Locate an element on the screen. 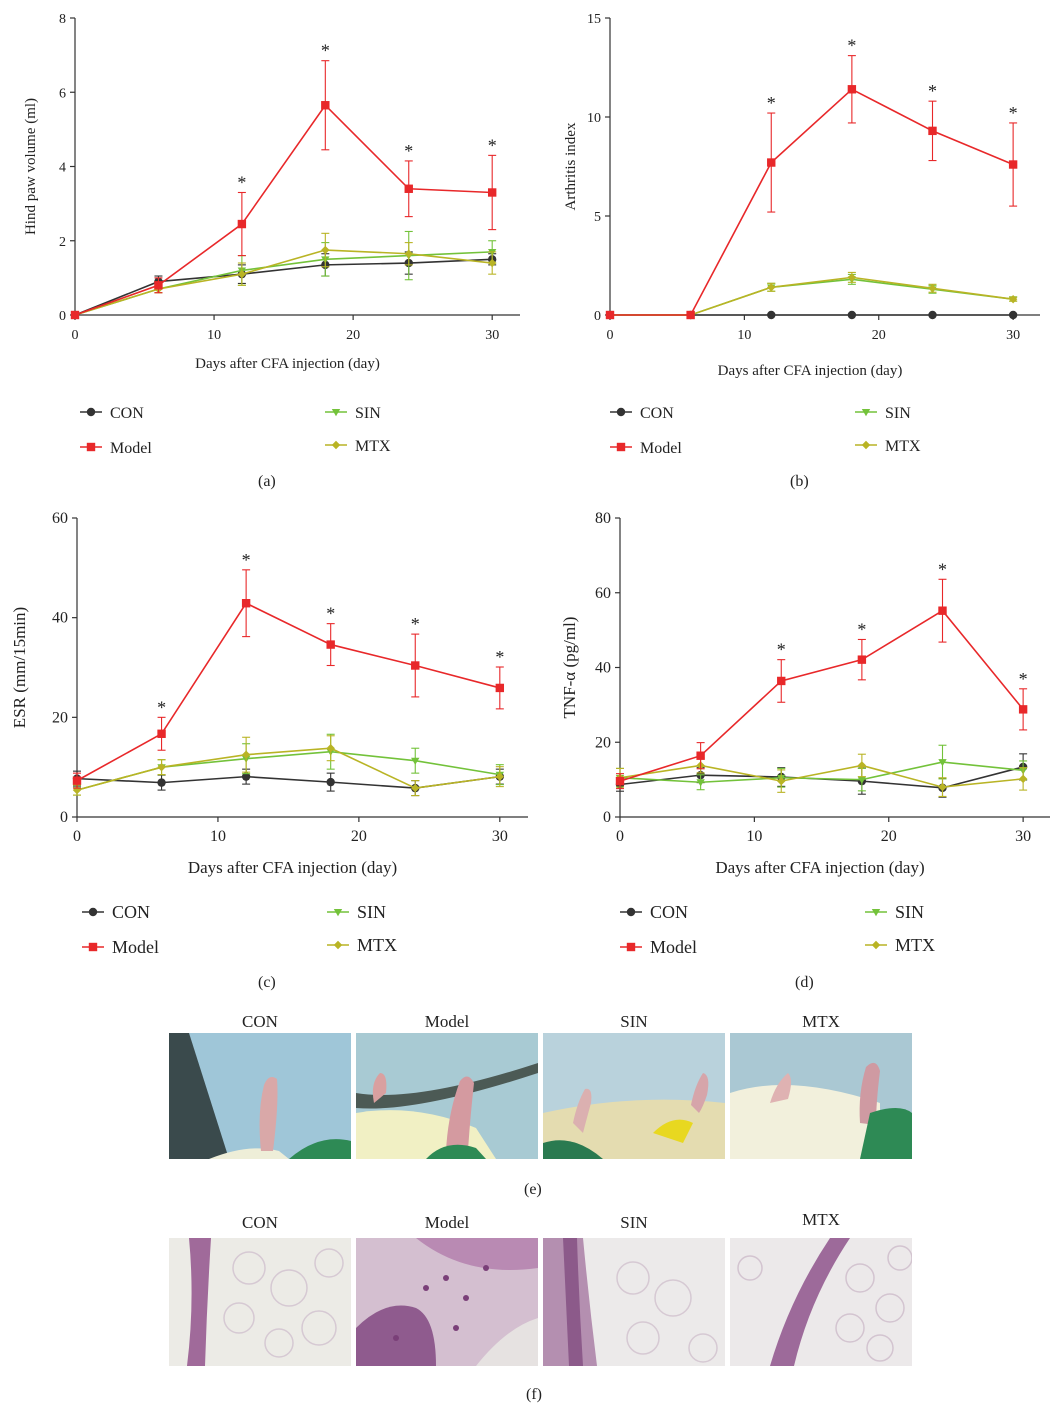  photo-f-label-model: Model is located at coordinates (447, 1222).